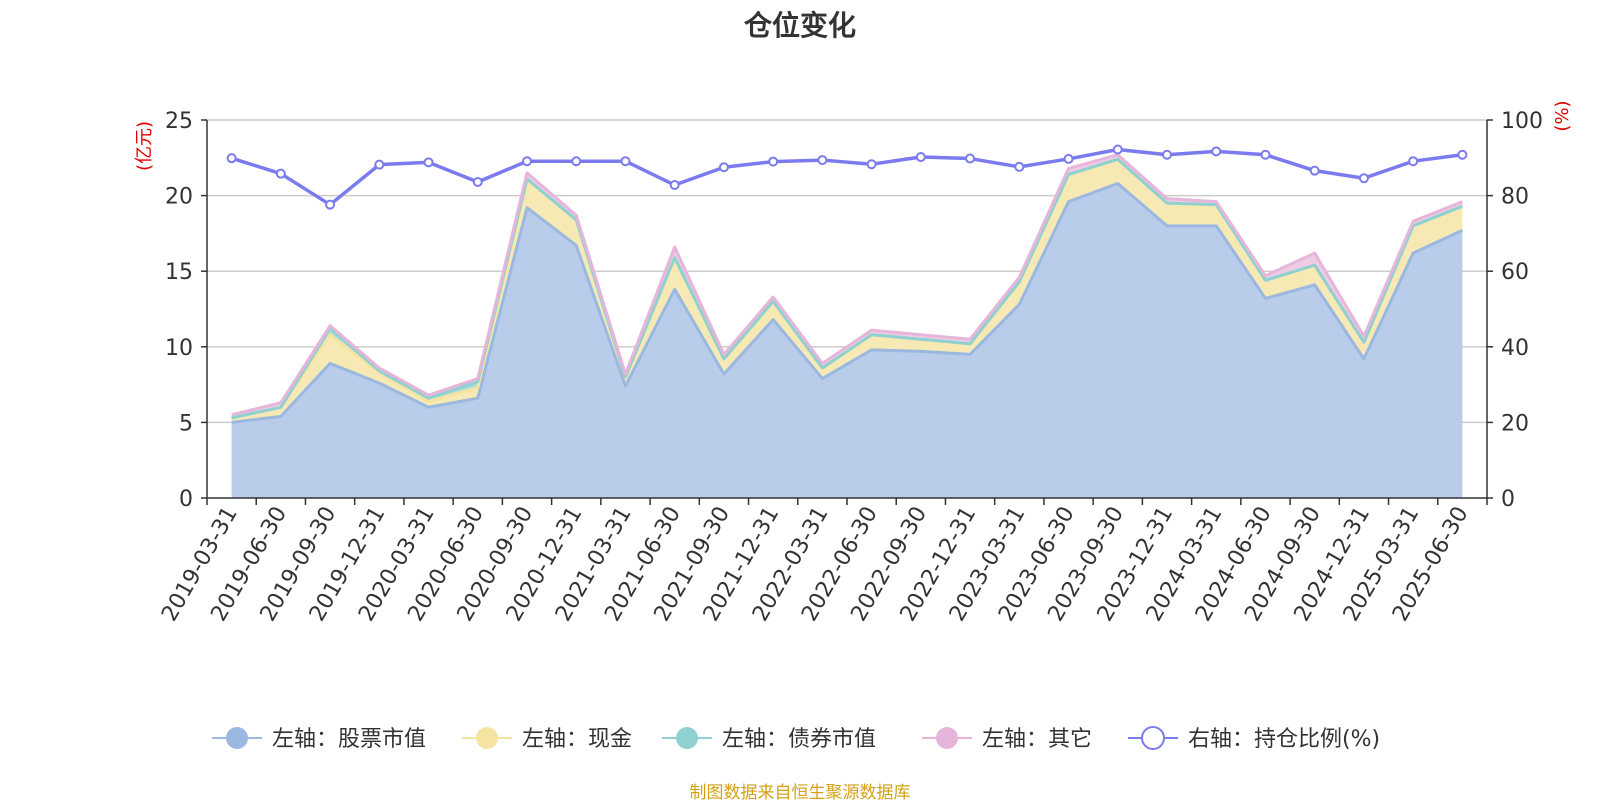 The height and width of the screenshot is (803, 1600). Describe the element at coordinates (144, 146) in the screenshot. I see `y-left-unit: (亿元)` at that location.